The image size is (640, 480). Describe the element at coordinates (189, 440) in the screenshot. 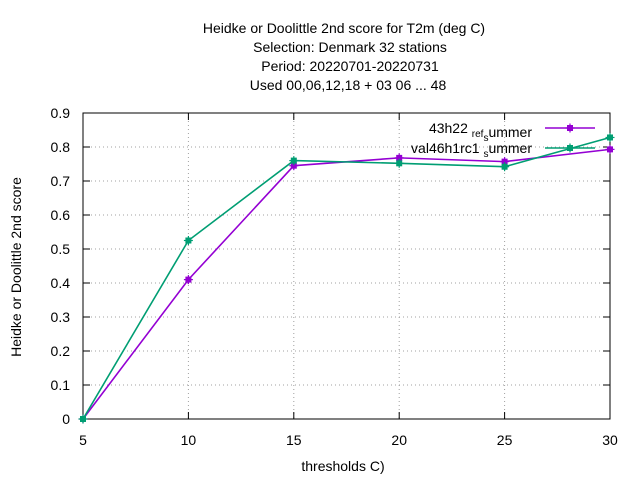

I see `x-tick-label: 10` at that location.